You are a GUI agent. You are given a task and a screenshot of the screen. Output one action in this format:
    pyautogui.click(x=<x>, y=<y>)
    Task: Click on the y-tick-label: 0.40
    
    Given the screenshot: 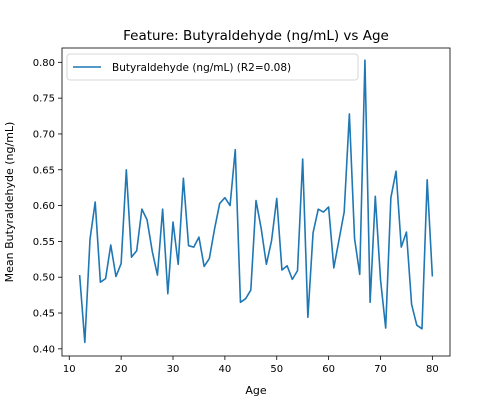 What is the action you would take?
    pyautogui.click(x=44, y=349)
    